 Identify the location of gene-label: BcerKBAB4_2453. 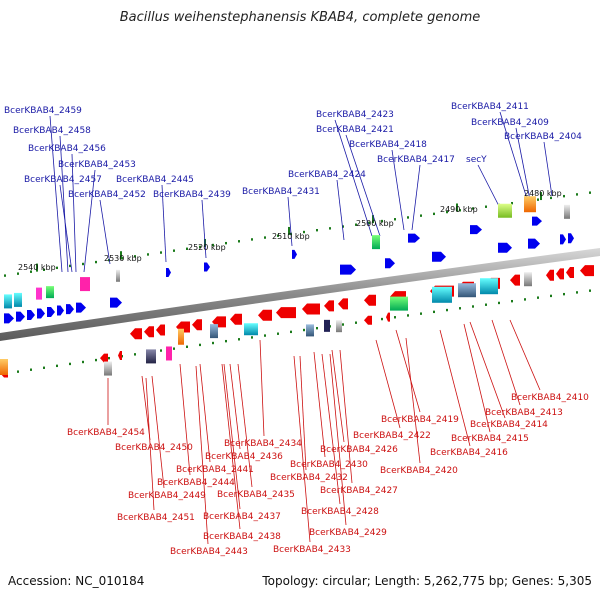
(97, 165).